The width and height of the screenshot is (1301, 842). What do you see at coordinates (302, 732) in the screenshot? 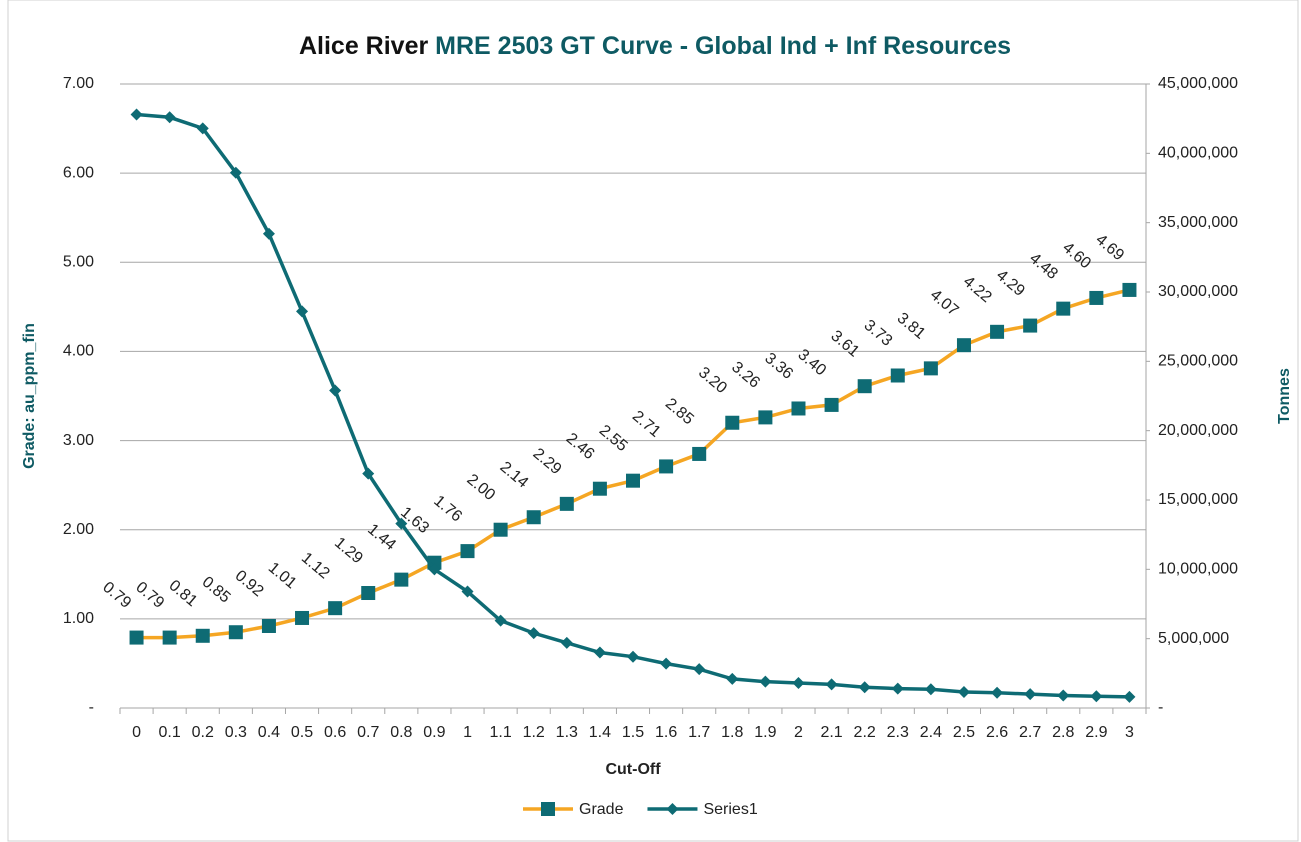
I see `x-tick-label: 0.5` at bounding box center [302, 732].